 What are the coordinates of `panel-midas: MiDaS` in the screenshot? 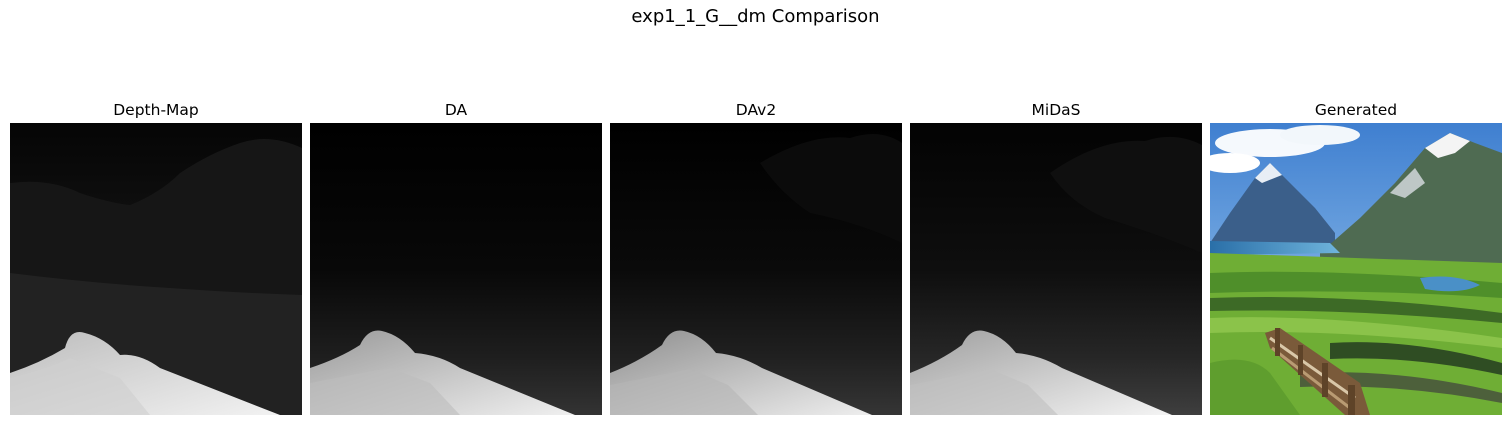 It's located at (1056, 257).